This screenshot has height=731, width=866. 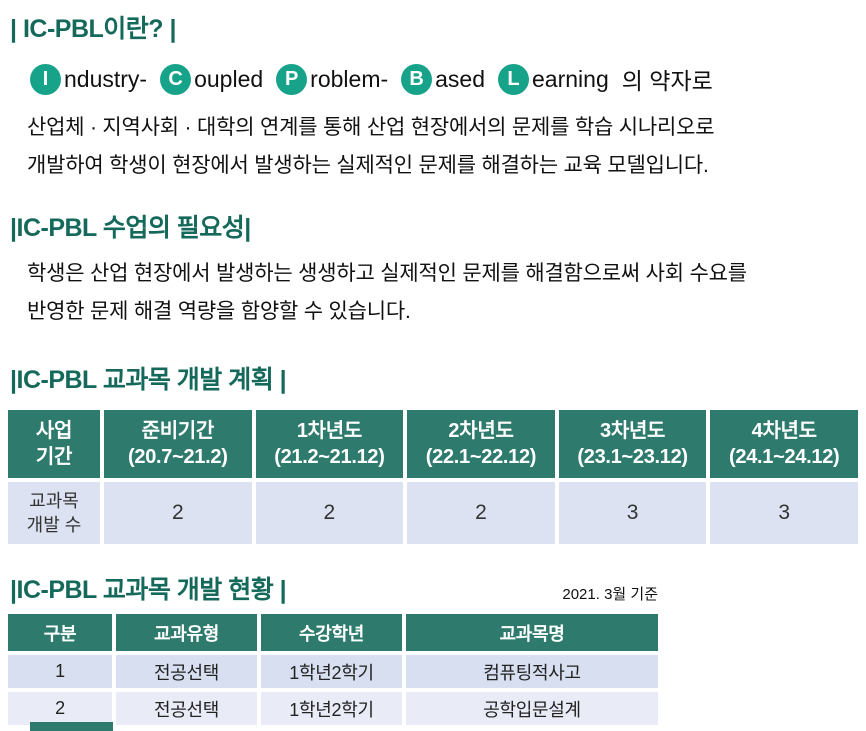 What do you see at coordinates (784, 444) in the screenshot?
I see `plan-header-year4: 4차년도 (24.1~24.12)` at bounding box center [784, 444].